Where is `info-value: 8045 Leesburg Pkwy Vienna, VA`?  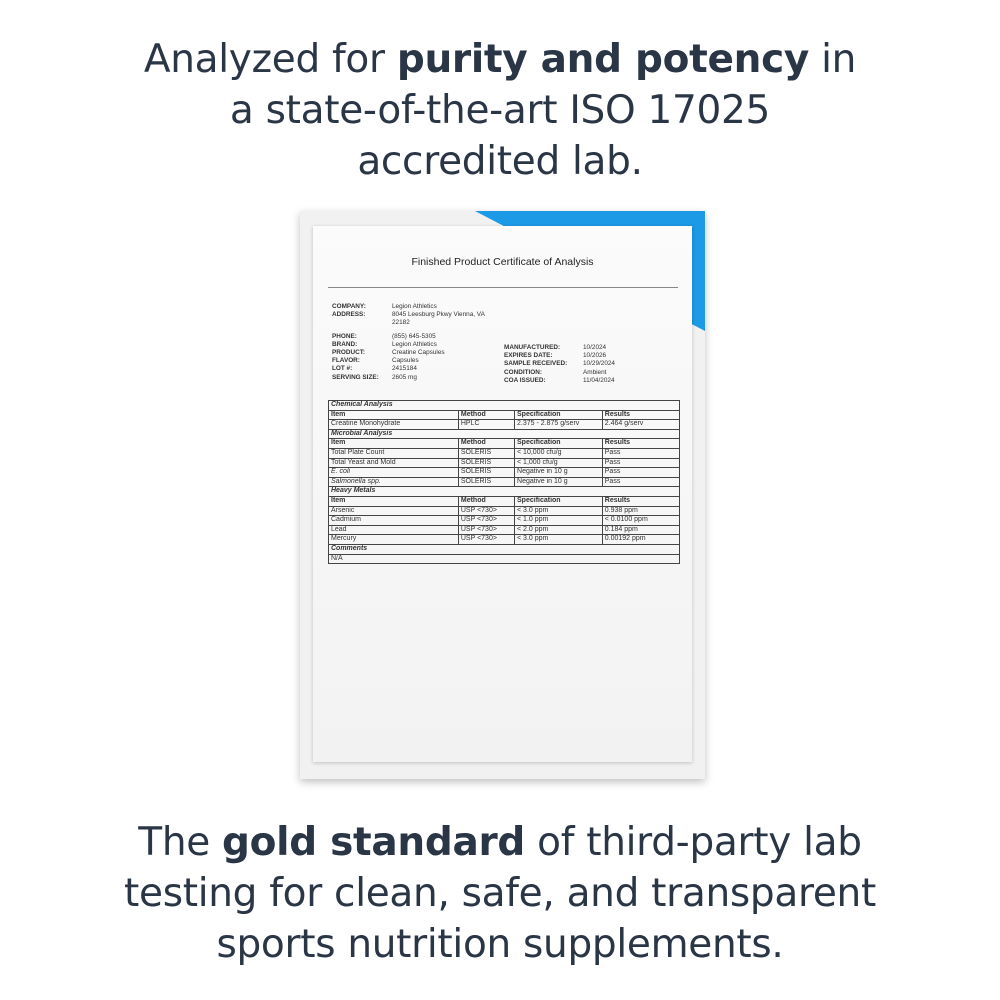 info-value: 8045 Leesburg Pkwy Vienna, VA is located at coordinates (438, 315).